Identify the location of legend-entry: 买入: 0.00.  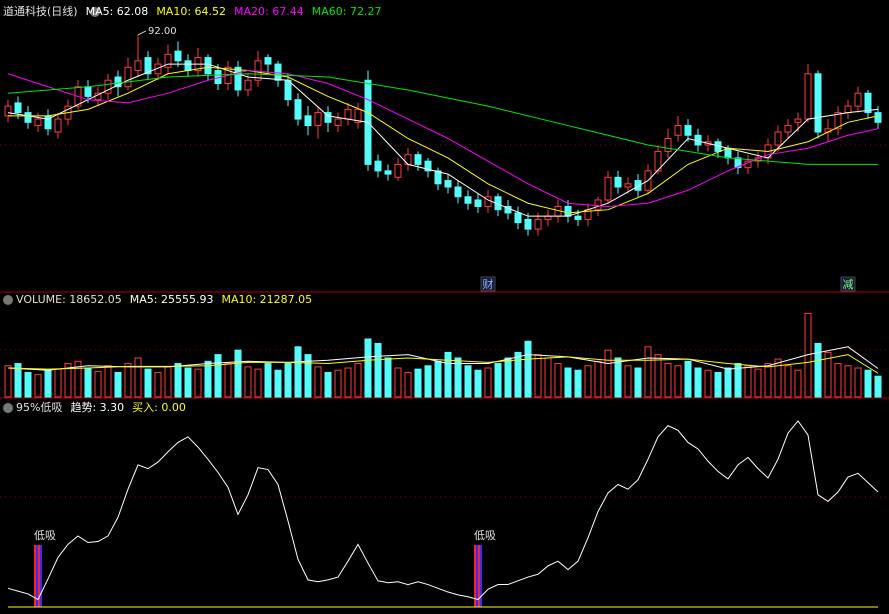
(159, 407).